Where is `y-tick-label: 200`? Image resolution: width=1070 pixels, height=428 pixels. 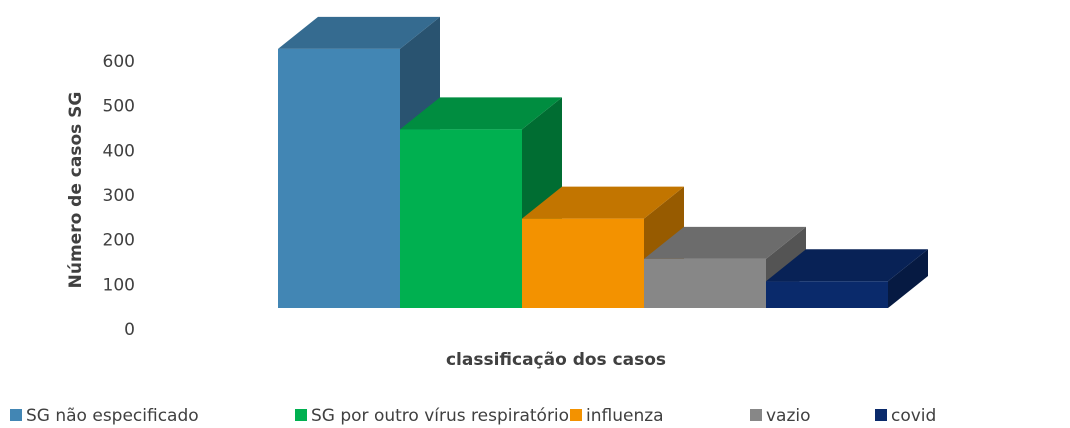 y-tick-label: 200 is located at coordinates (119, 241).